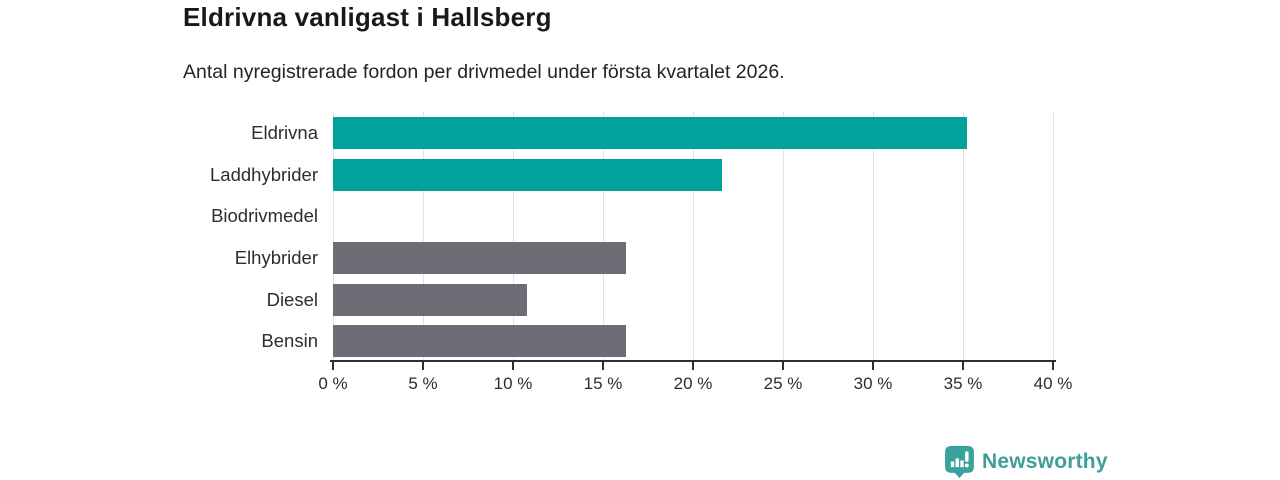  What do you see at coordinates (480, 341) in the screenshot?
I see `bar-bensin` at bounding box center [480, 341].